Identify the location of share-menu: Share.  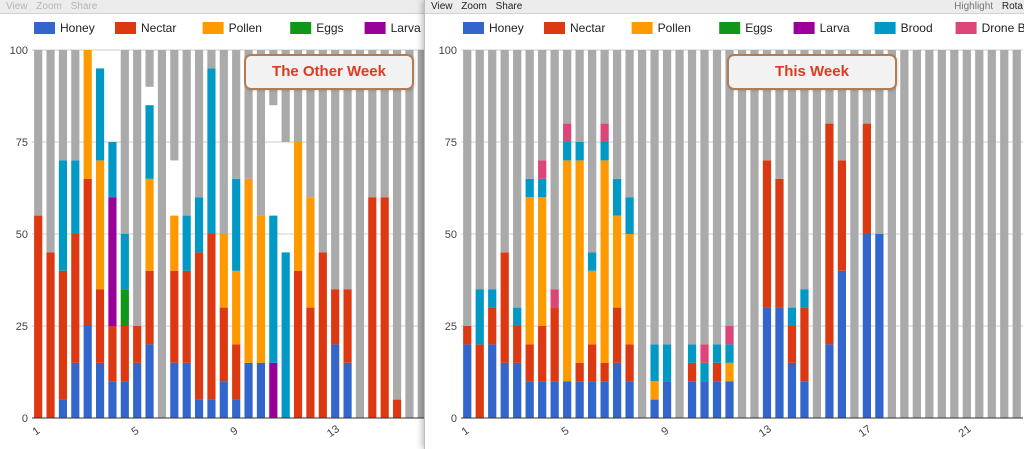
(509, 6).